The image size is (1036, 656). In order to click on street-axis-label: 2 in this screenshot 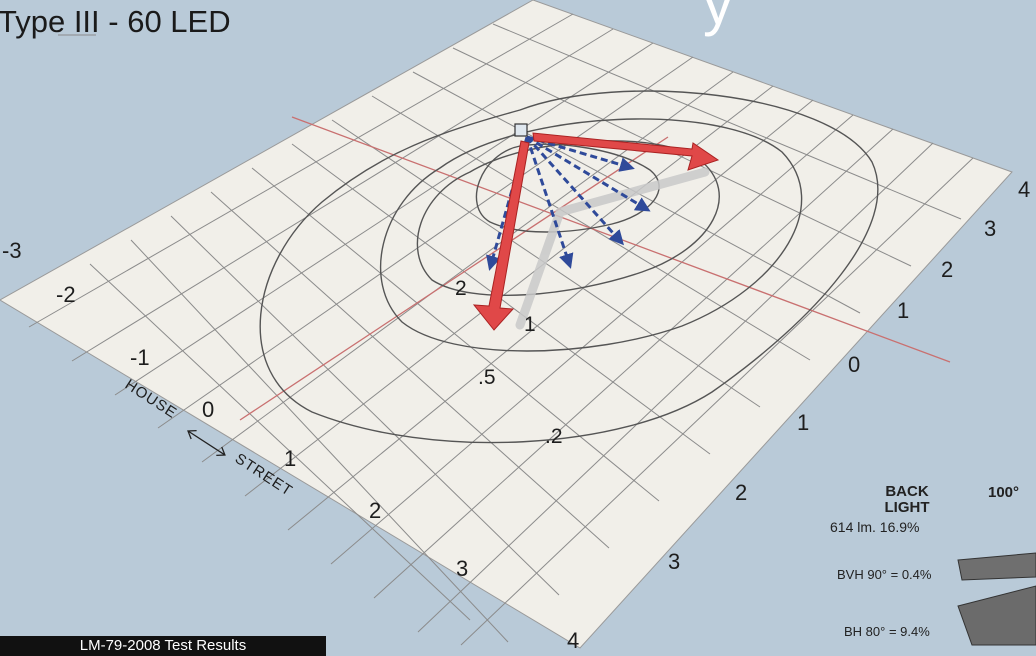, I will do `click(375, 510)`.